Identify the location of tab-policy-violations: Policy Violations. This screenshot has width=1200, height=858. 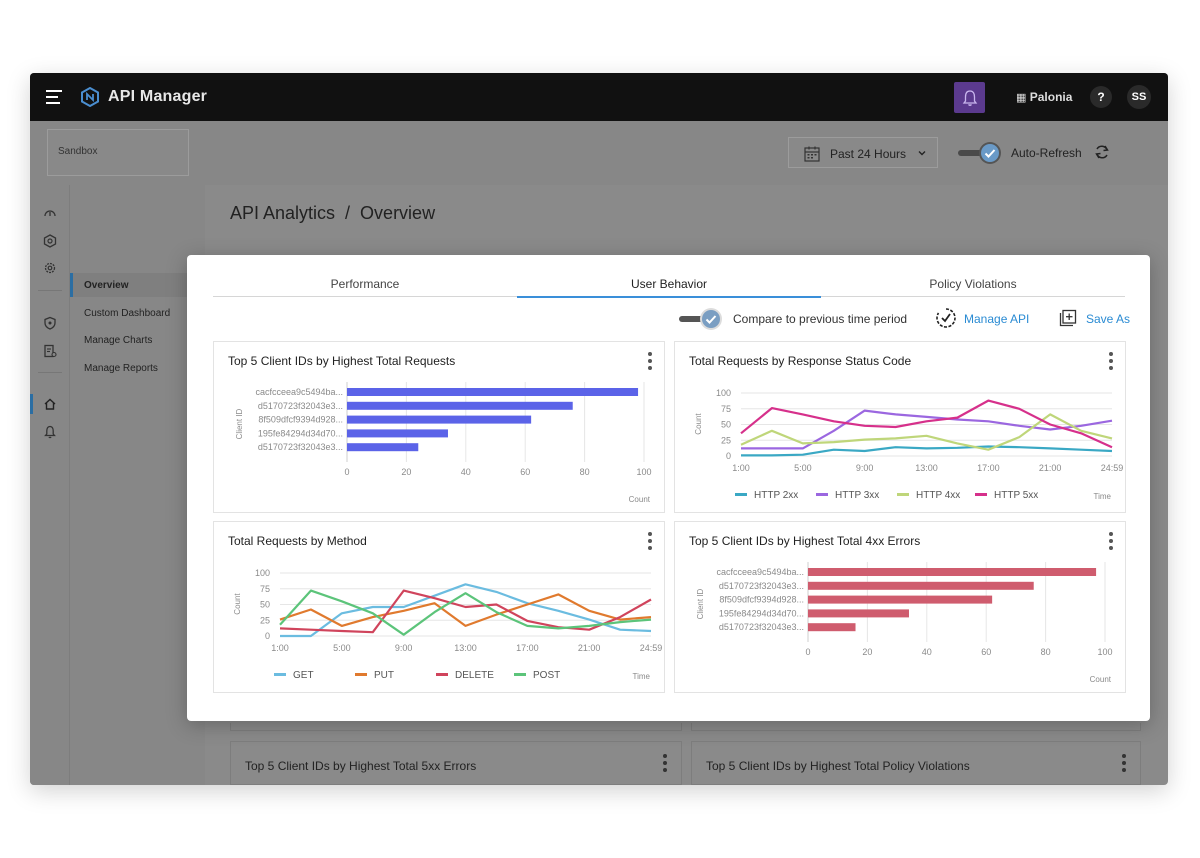
(973, 284).